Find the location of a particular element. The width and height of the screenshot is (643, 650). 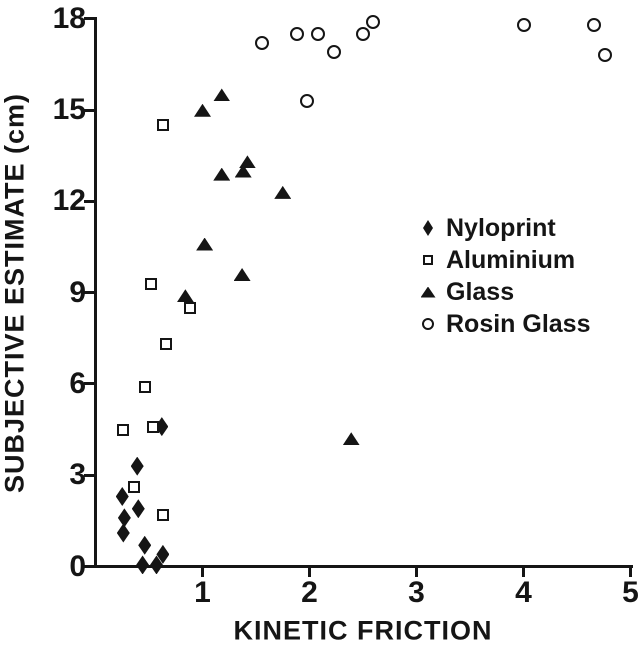

legend-label-rosin-glass: Rosin Glass is located at coordinates (518, 323).